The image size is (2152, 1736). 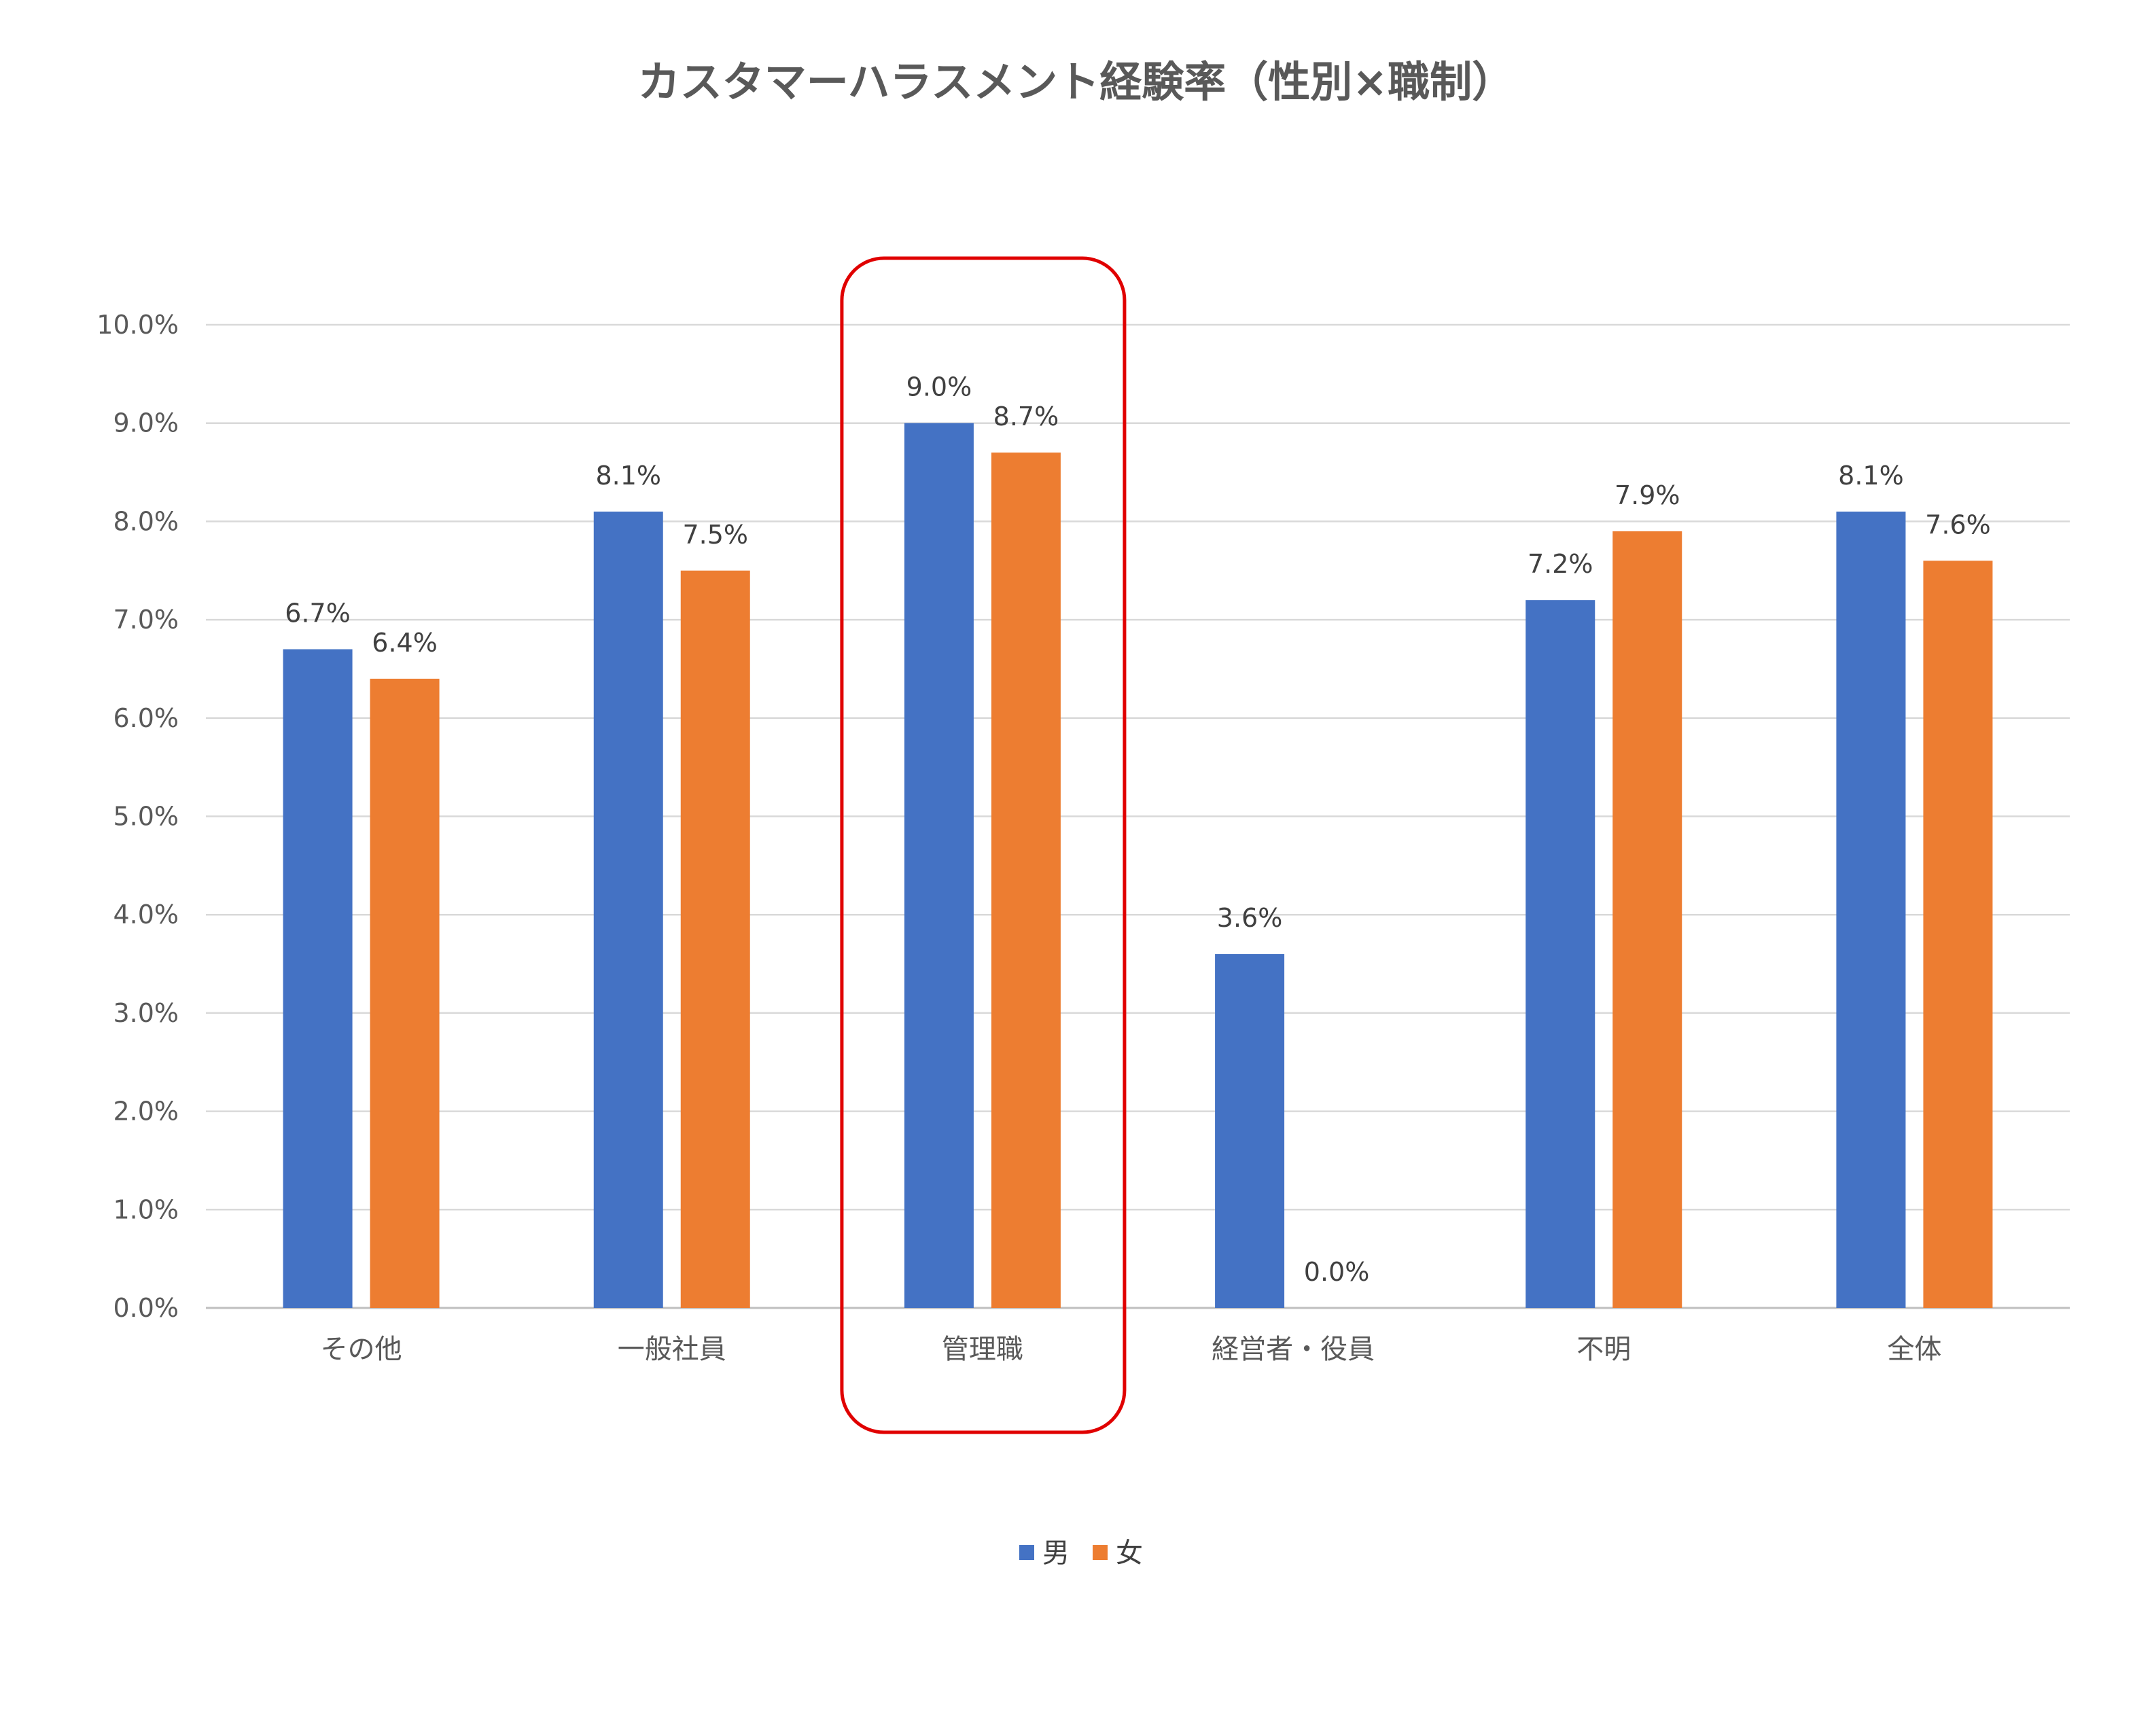 I want to click on data-label: 8.7%, so click(x=1026, y=416).